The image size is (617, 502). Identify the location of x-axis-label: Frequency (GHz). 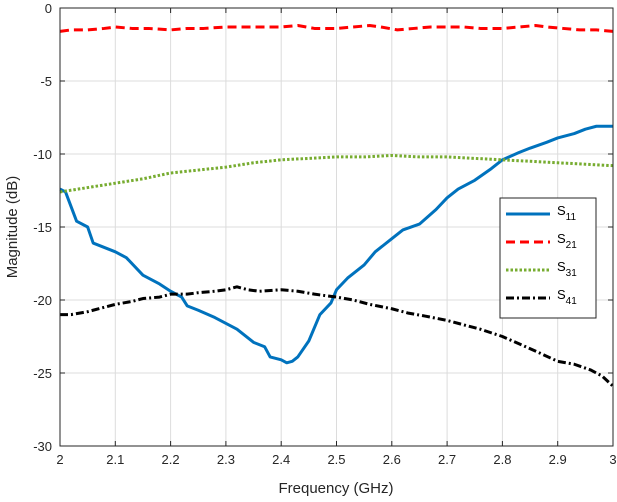
(335, 488).